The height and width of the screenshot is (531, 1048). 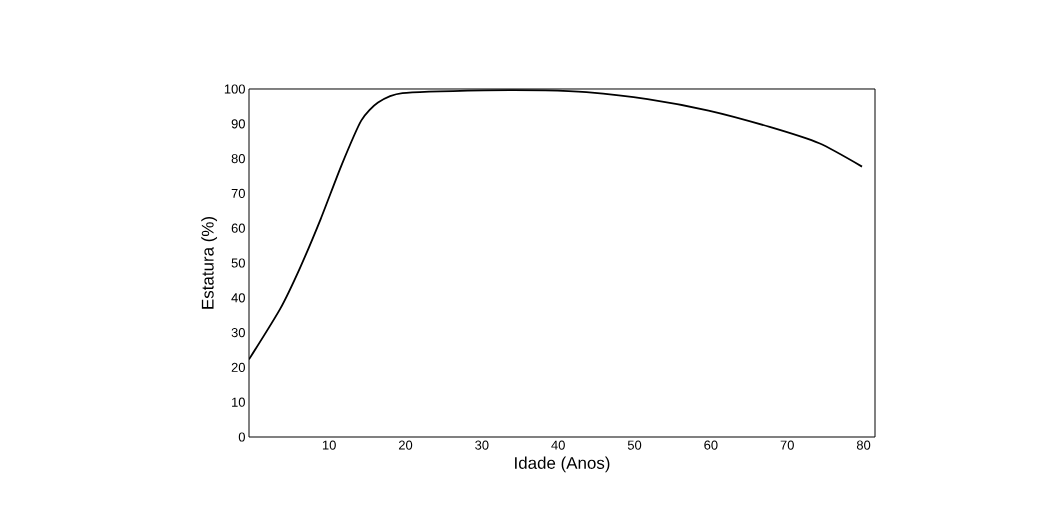 What do you see at coordinates (562, 464) in the screenshot?
I see `x-axis-title: Idade (Anos)` at bounding box center [562, 464].